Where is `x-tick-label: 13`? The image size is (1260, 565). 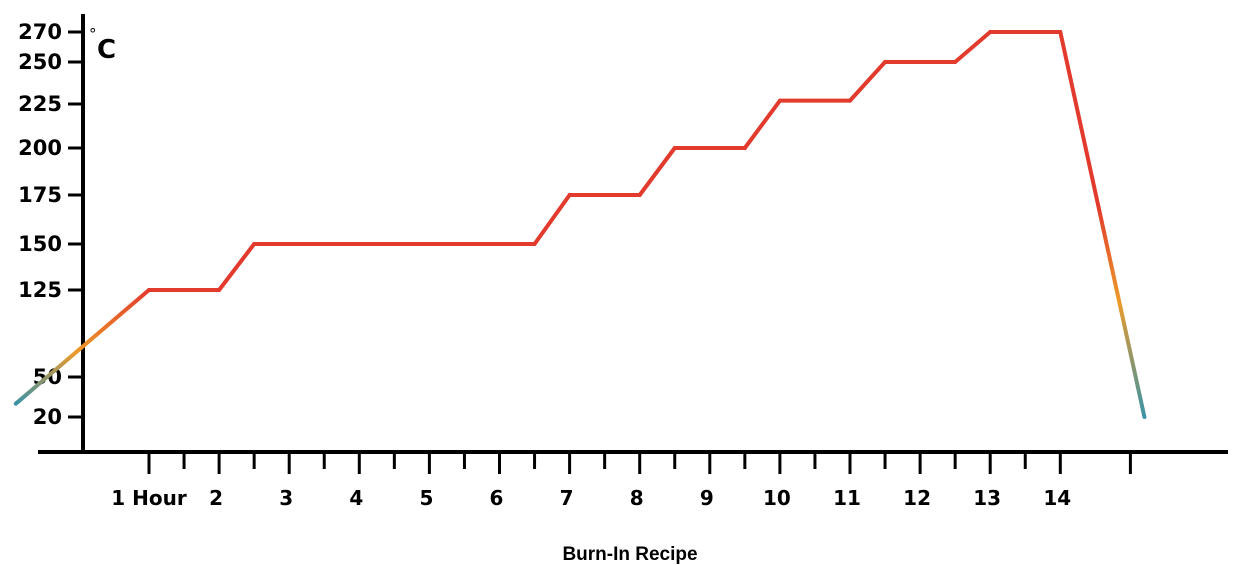 x-tick-label: 13 is located at coordinates (987, 498).